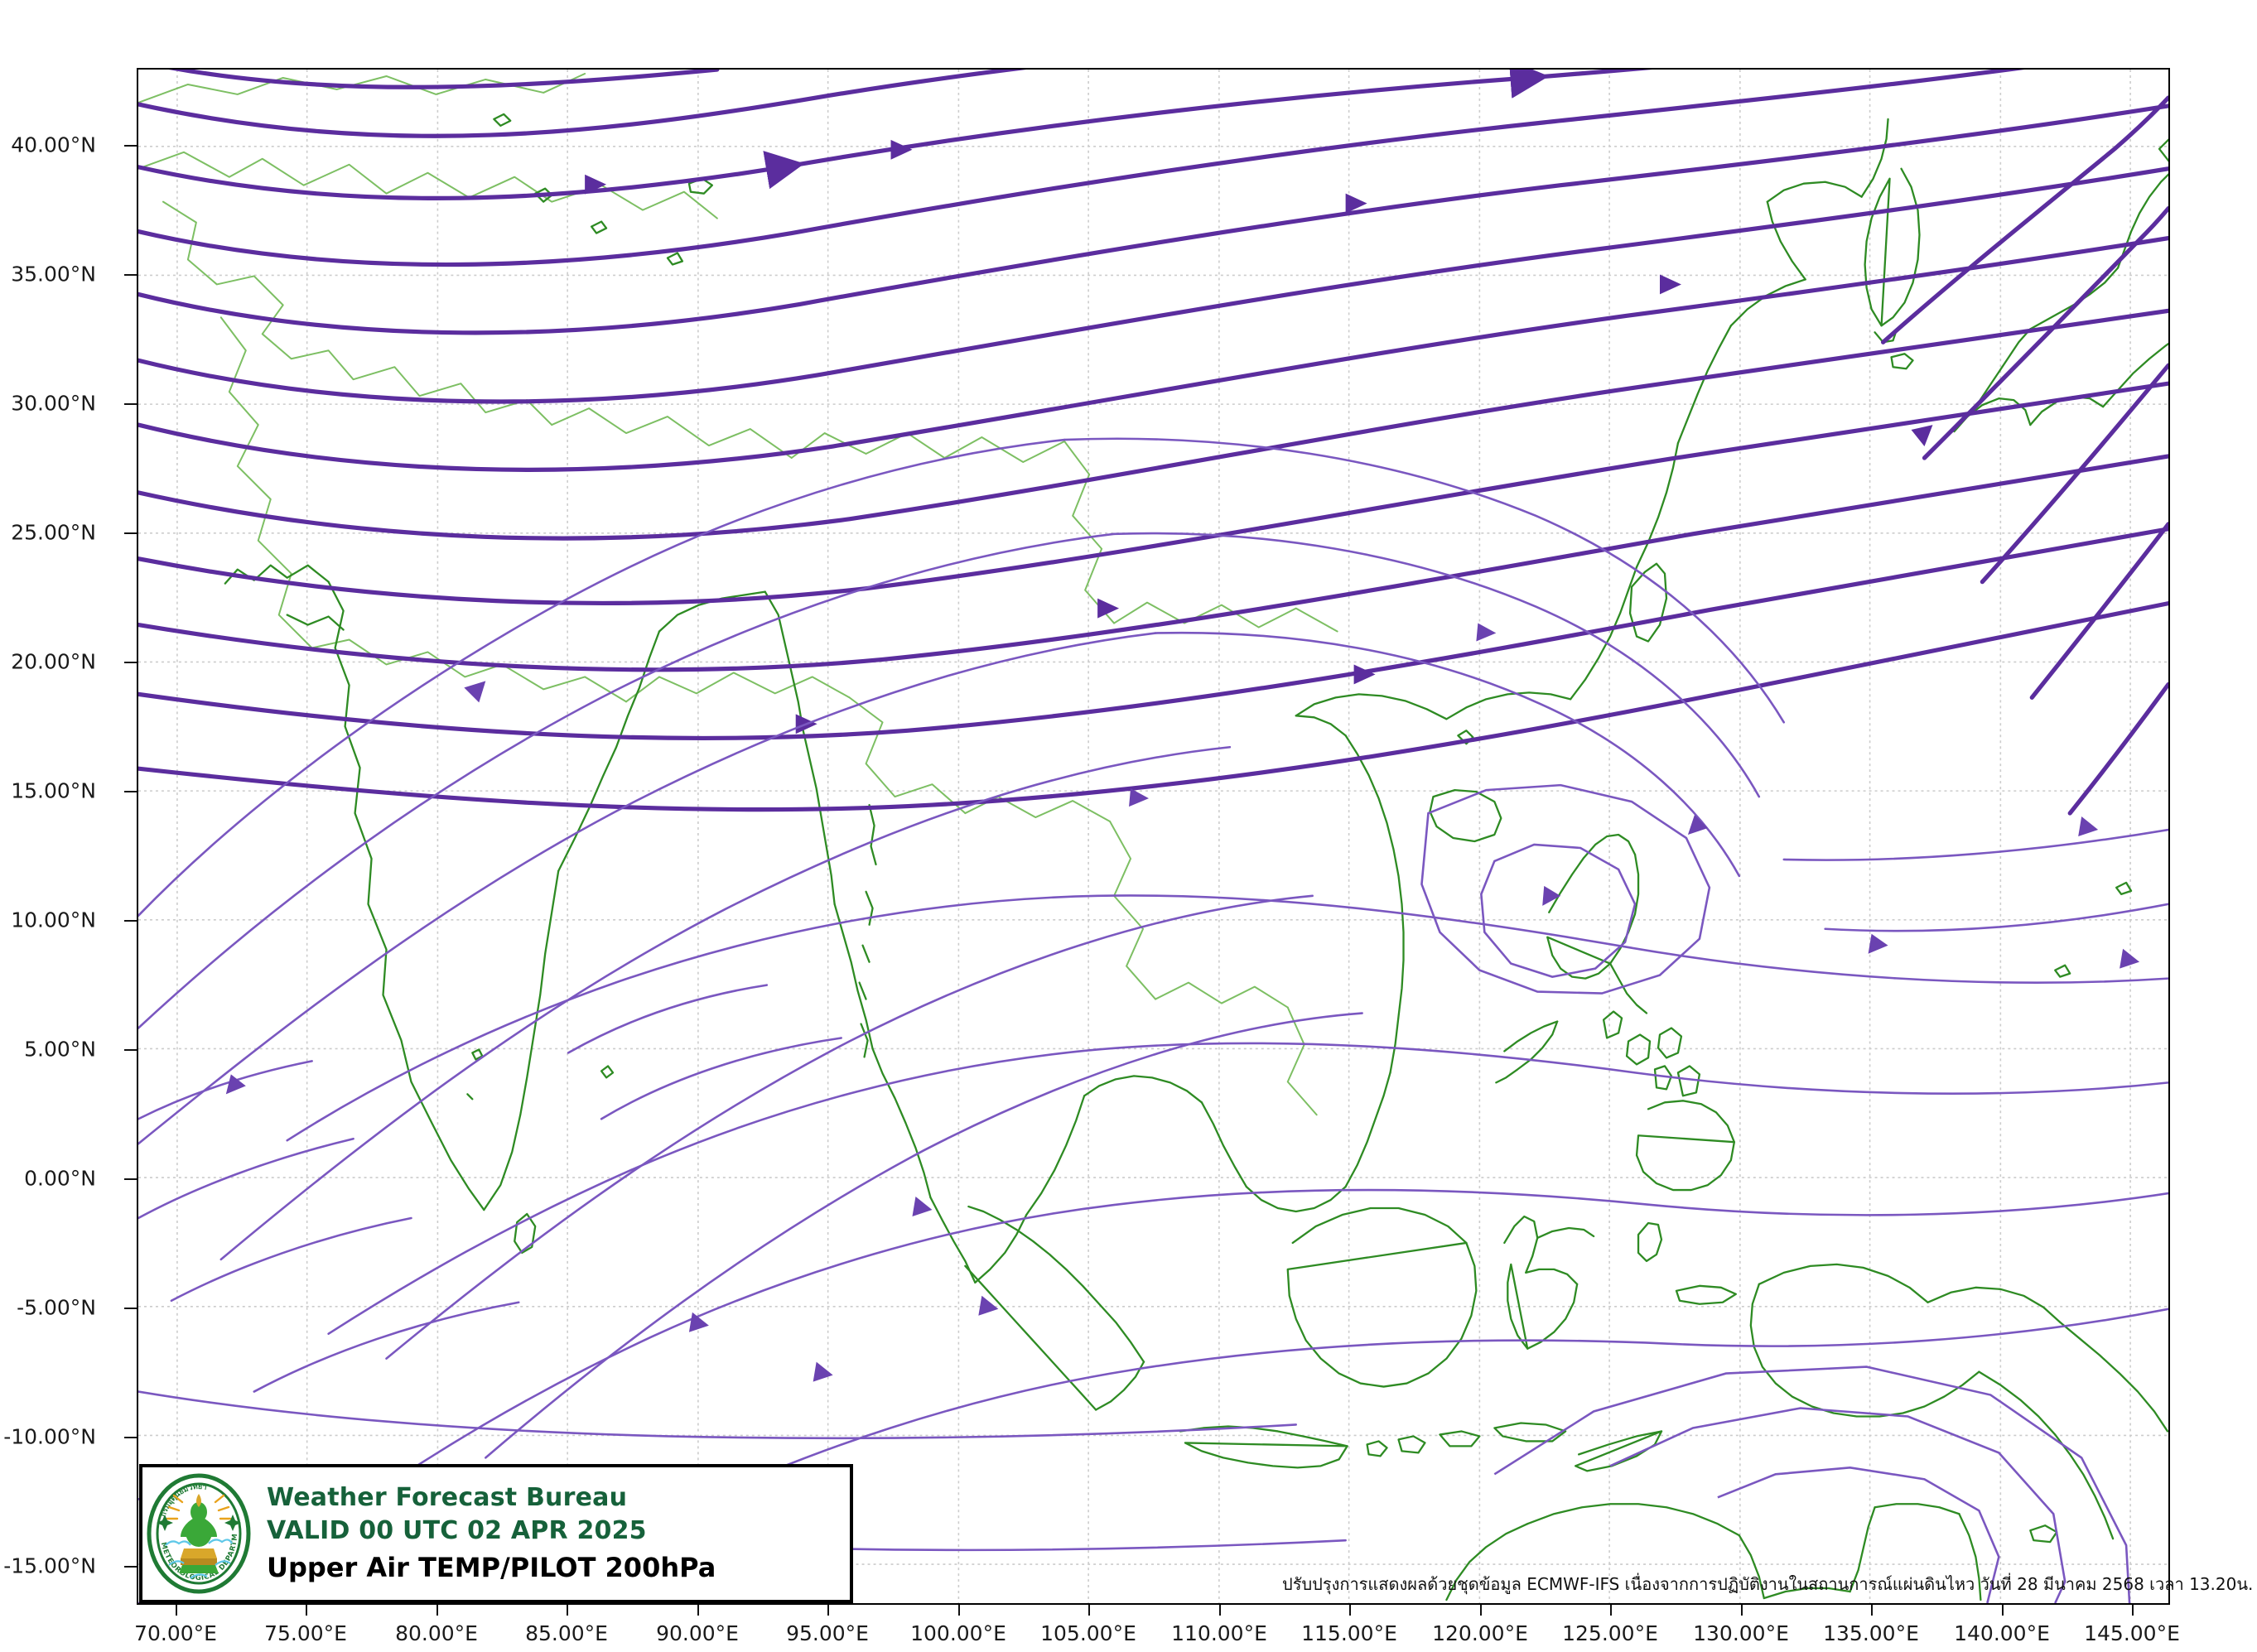  Describe the element at coordinates (436, 1633) in the screenshot. I see `x-axis-label: 80.00°E` at that location.